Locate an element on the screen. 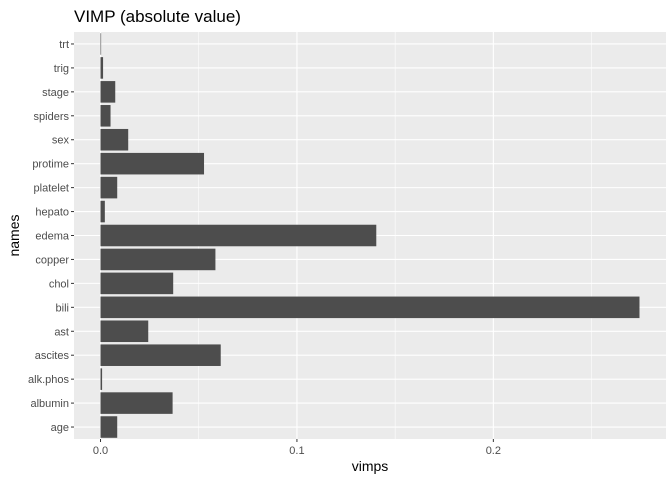 This screenshot has height=480, width=672. x-axis-title: vimps is located at coordinates (370, 466).